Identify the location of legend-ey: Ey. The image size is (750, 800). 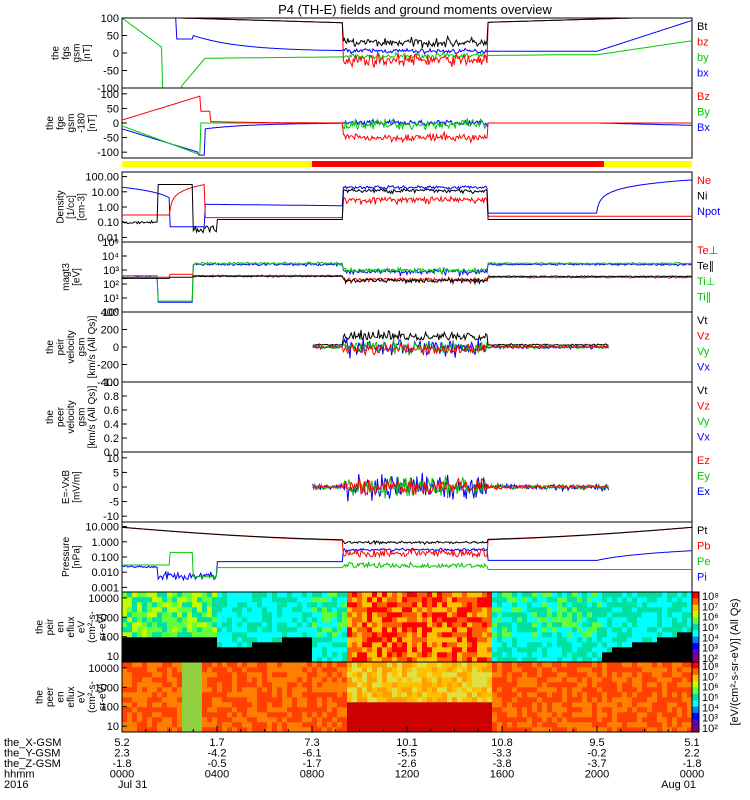
(703, 477).